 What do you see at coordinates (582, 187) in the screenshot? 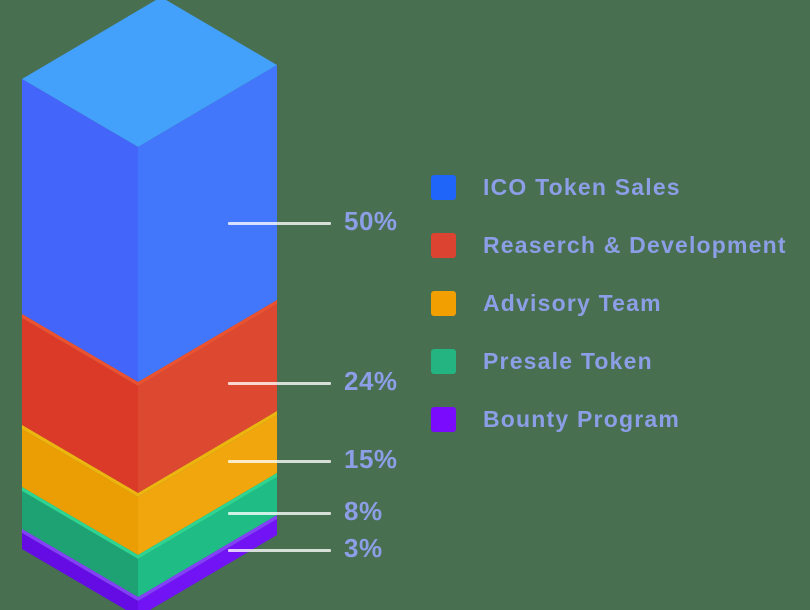
I see `legend-label-ico-token-sales: ICO Token Sales` at bounding box center [582, 187].